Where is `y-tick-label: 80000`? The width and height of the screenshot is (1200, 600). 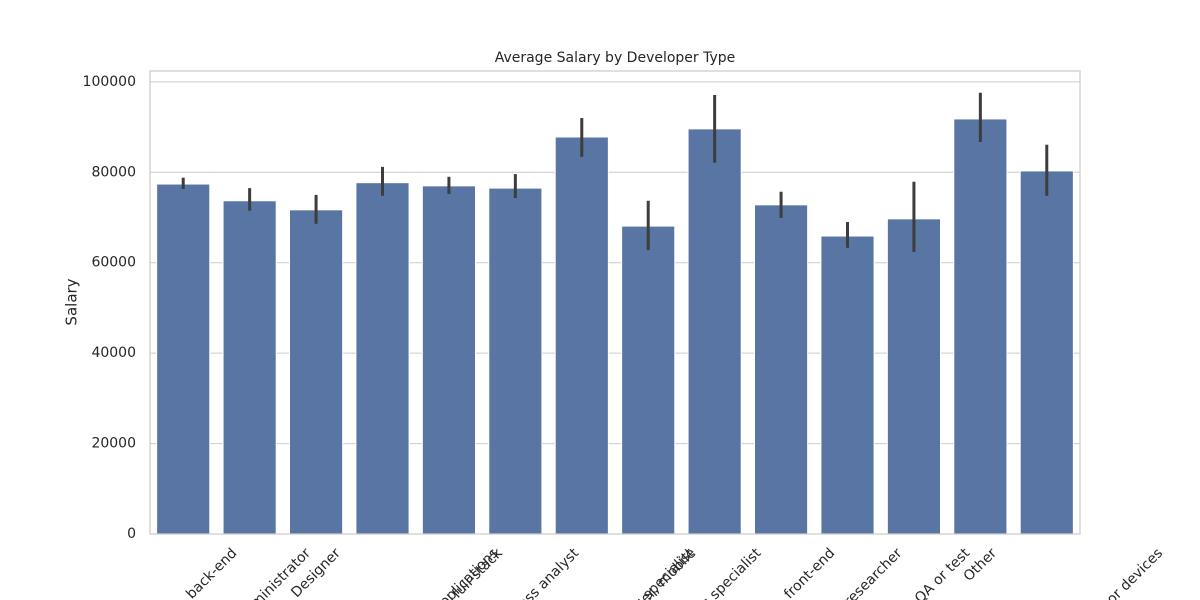
y-tick-label: 80000 is located at coordinates (113, 172).